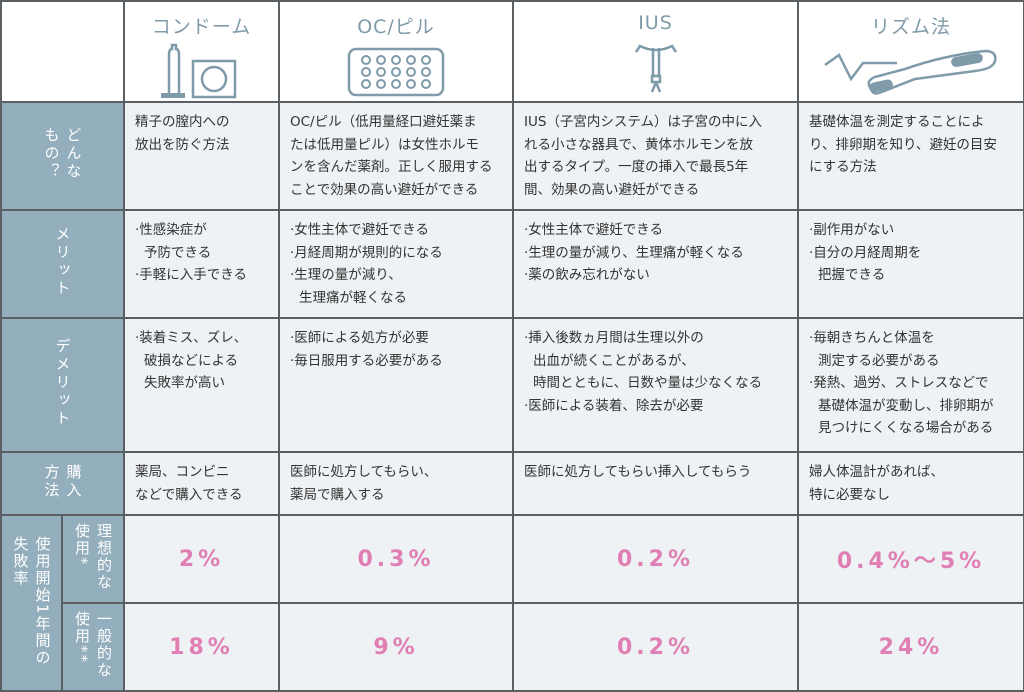 The width and height of the screenshot is (1024, 692). What do you see at coordinates (191, 275) in the screenshot?
I see `text-line: ·手軽に入手できる` at bounding box center [191, 275].